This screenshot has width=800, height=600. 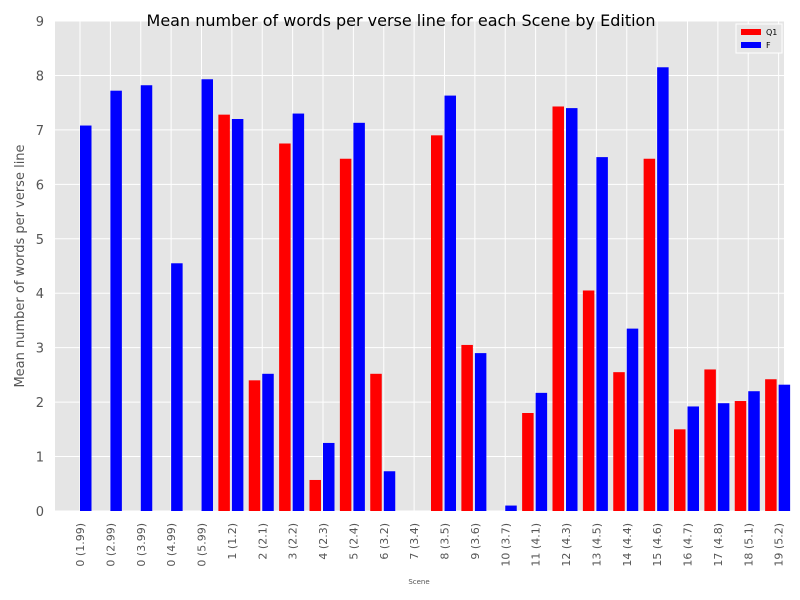 I want to click on x-tick-label: 1 (1.2), so click(x=232, y=541).